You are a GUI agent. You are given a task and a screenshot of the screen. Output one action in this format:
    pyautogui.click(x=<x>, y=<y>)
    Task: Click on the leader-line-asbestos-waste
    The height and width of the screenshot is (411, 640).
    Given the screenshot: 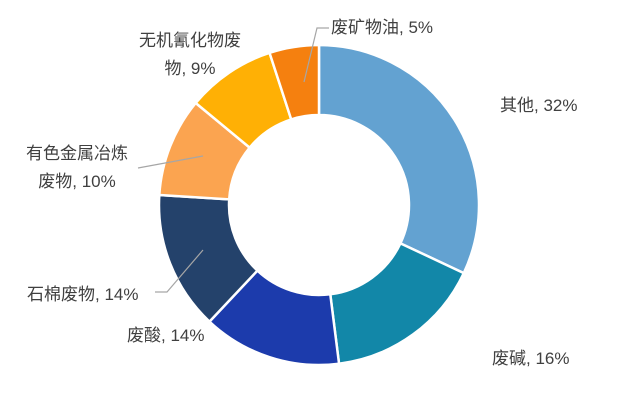 What is the action you would take?
    pyautogui.click(x=179, y=271)
    